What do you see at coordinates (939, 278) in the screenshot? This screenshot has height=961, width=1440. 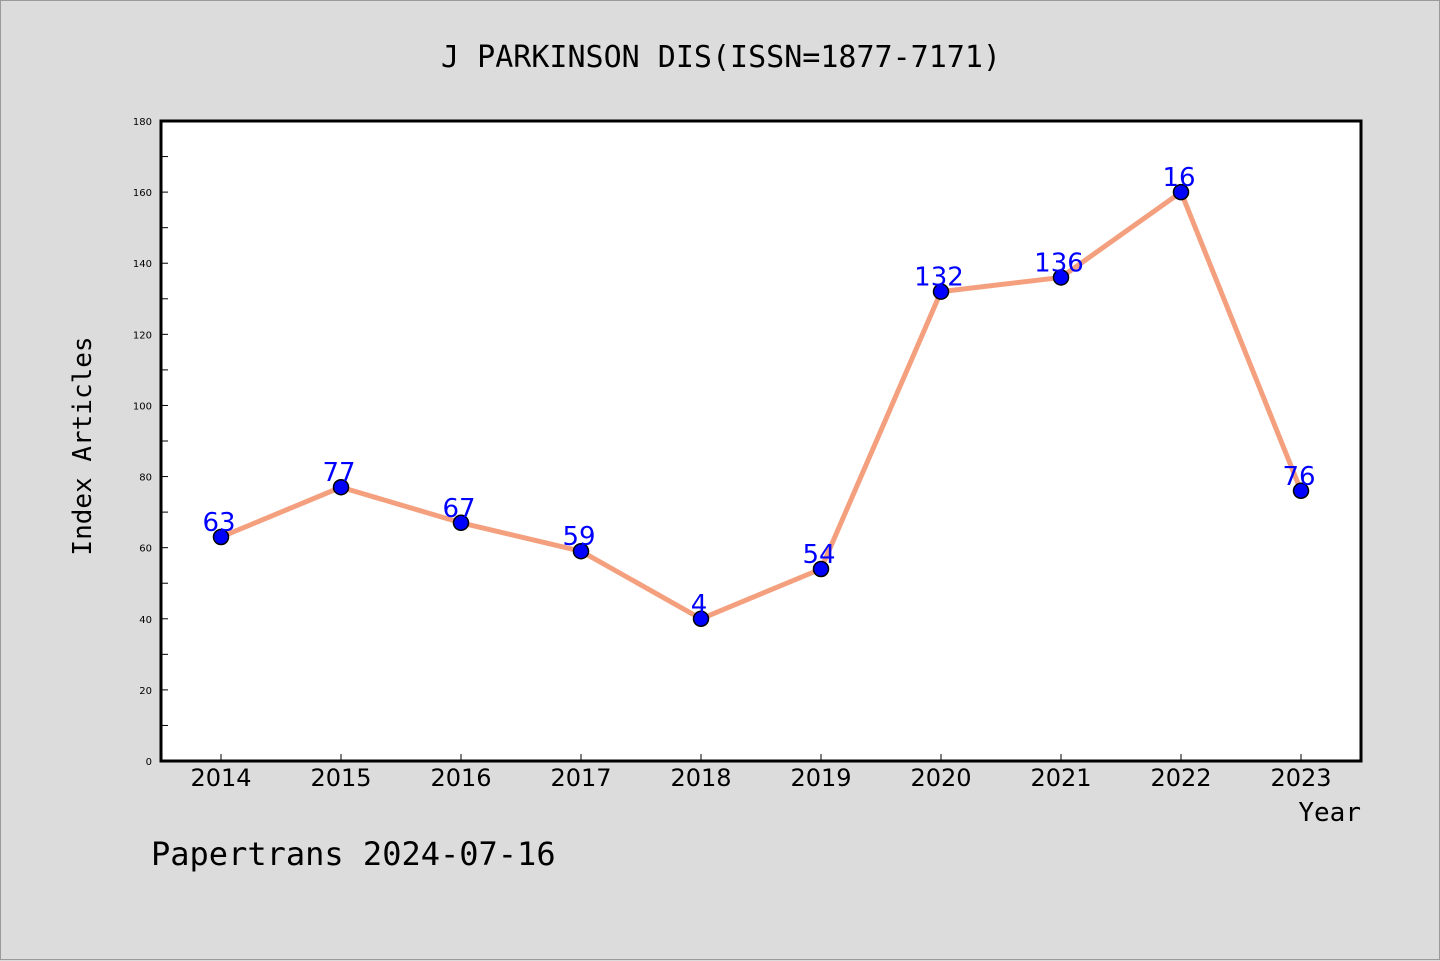 I see `data-label: 132` at bounding box center [939, 278].